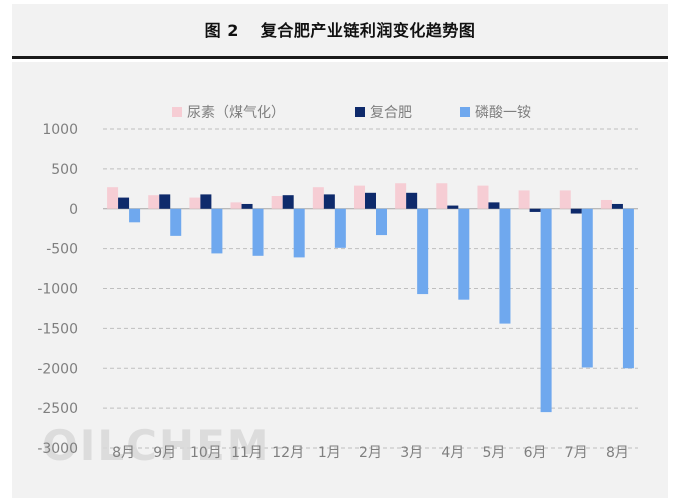 The height and width of the screenshot is (498, 684). What do you see at coordinates (57, 409) in the screenshot?
I see `y-tick-label: -2500` at bounding box center [57, 409].